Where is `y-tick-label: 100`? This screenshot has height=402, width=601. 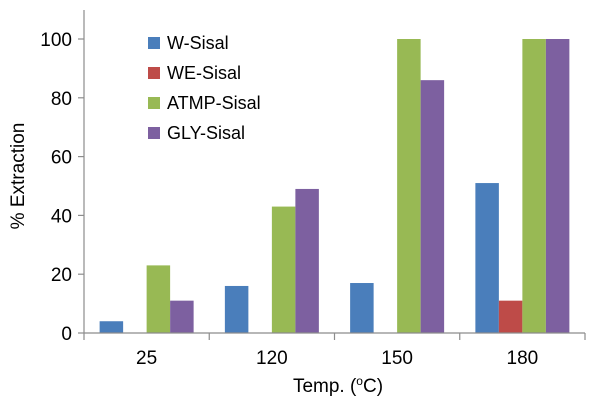 y-tick-label: 100 is located at coordinates (56, 40).